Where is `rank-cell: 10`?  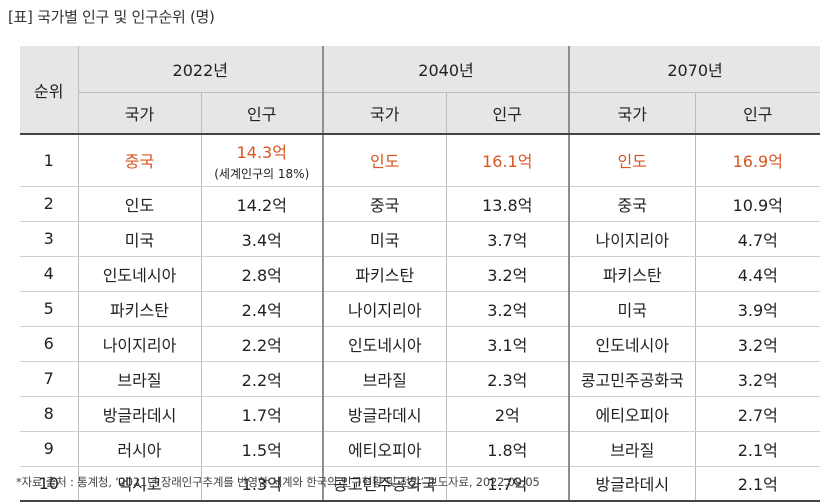 rank-cell: 10 is located at coordinates (49, 484).